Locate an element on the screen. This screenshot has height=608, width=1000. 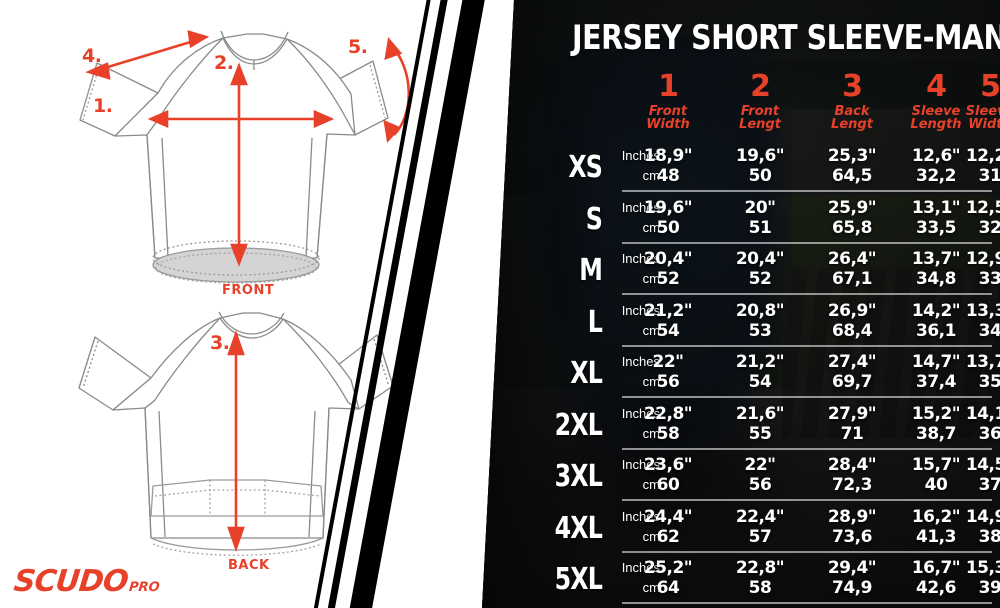
brand-logo: SCUDO PRO is located at coordinates (86, 581).